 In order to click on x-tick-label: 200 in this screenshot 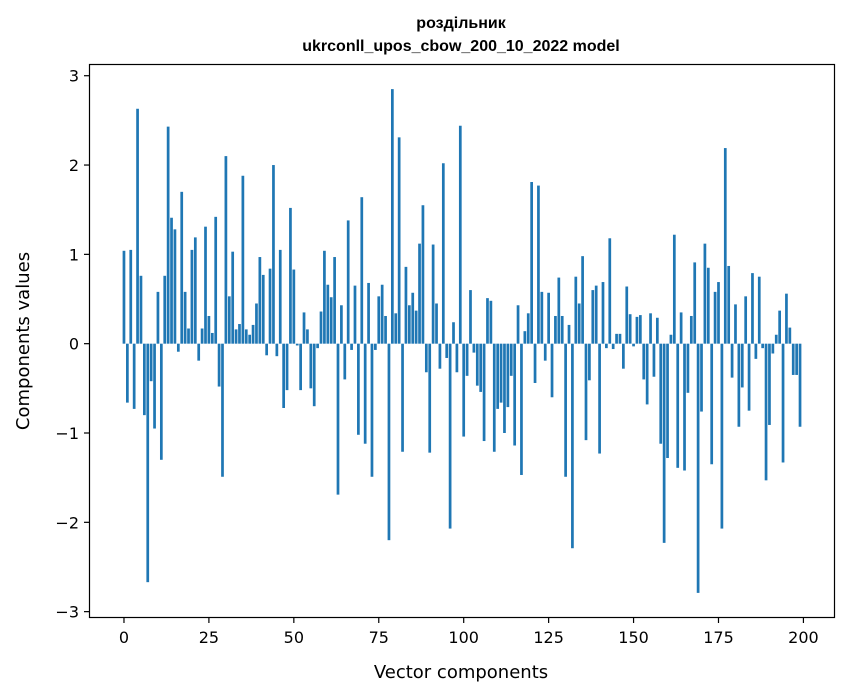, I will do `click(803, 637)`.